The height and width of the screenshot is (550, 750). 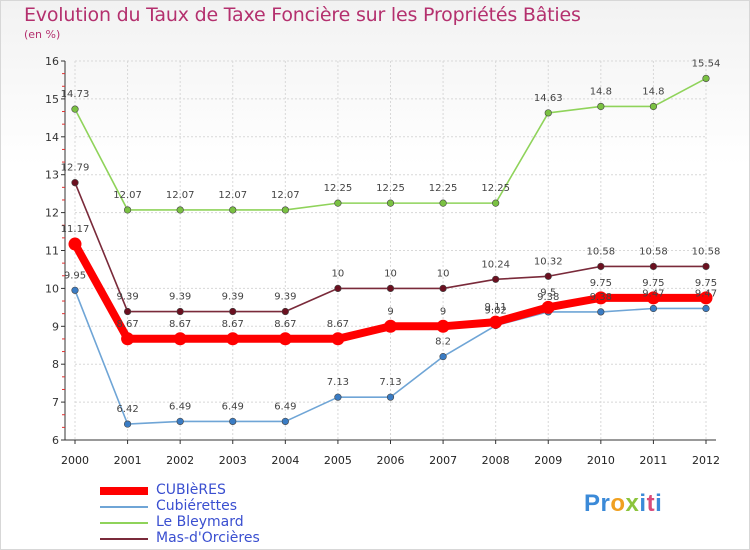 What do you see at coordinates (75, 229) in the screenshot?
I see `data-label: 11.17` at bounding box center [75, 229].